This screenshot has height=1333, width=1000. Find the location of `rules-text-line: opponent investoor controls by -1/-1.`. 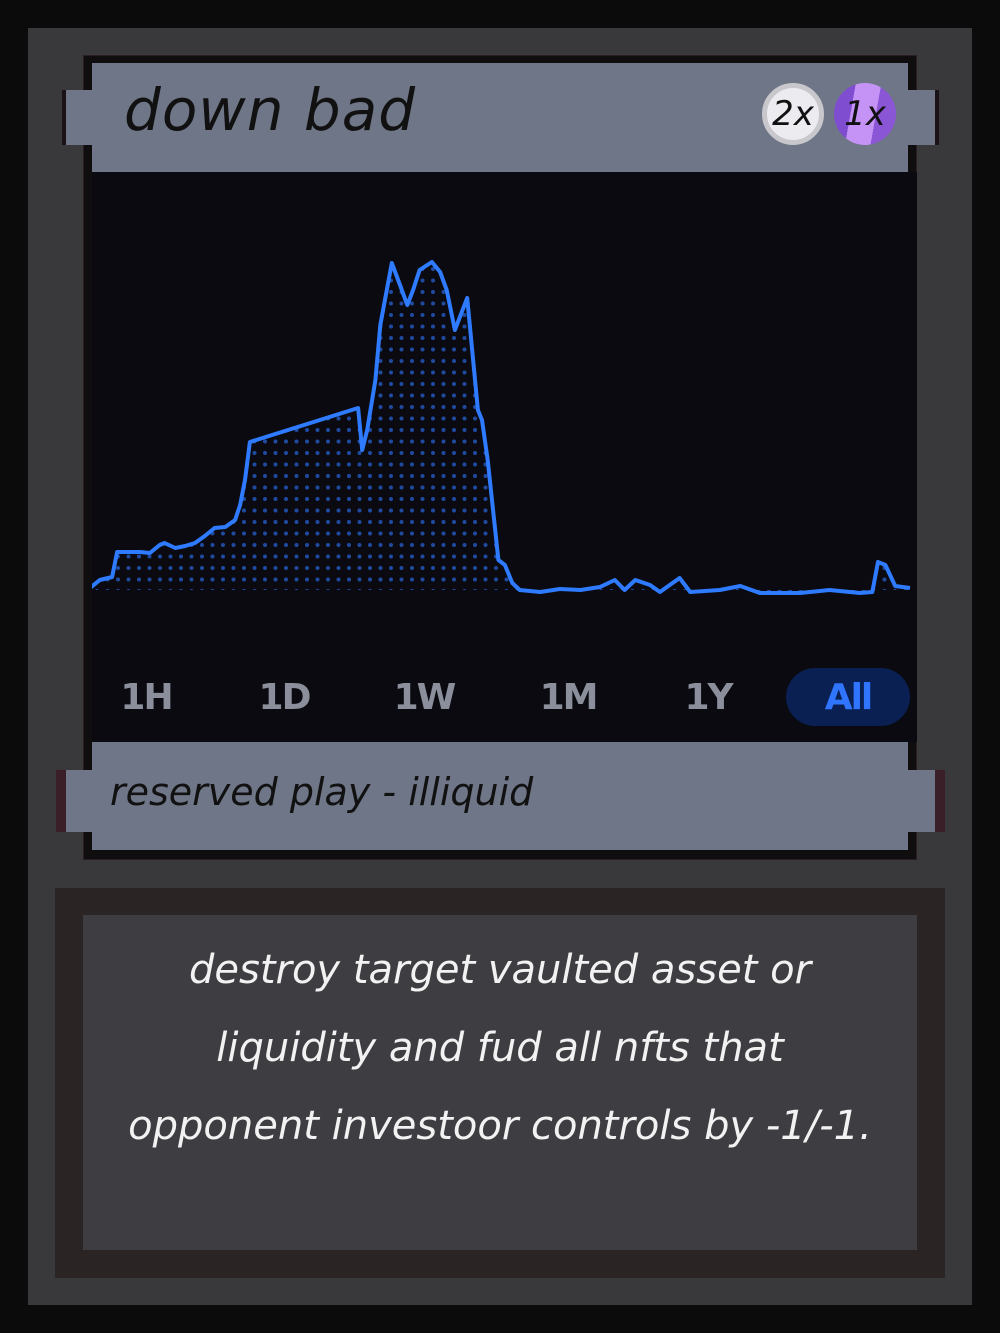

rules-text-line: opponent investoor controls by -1/-1. is located at coordinates (500, 1126).